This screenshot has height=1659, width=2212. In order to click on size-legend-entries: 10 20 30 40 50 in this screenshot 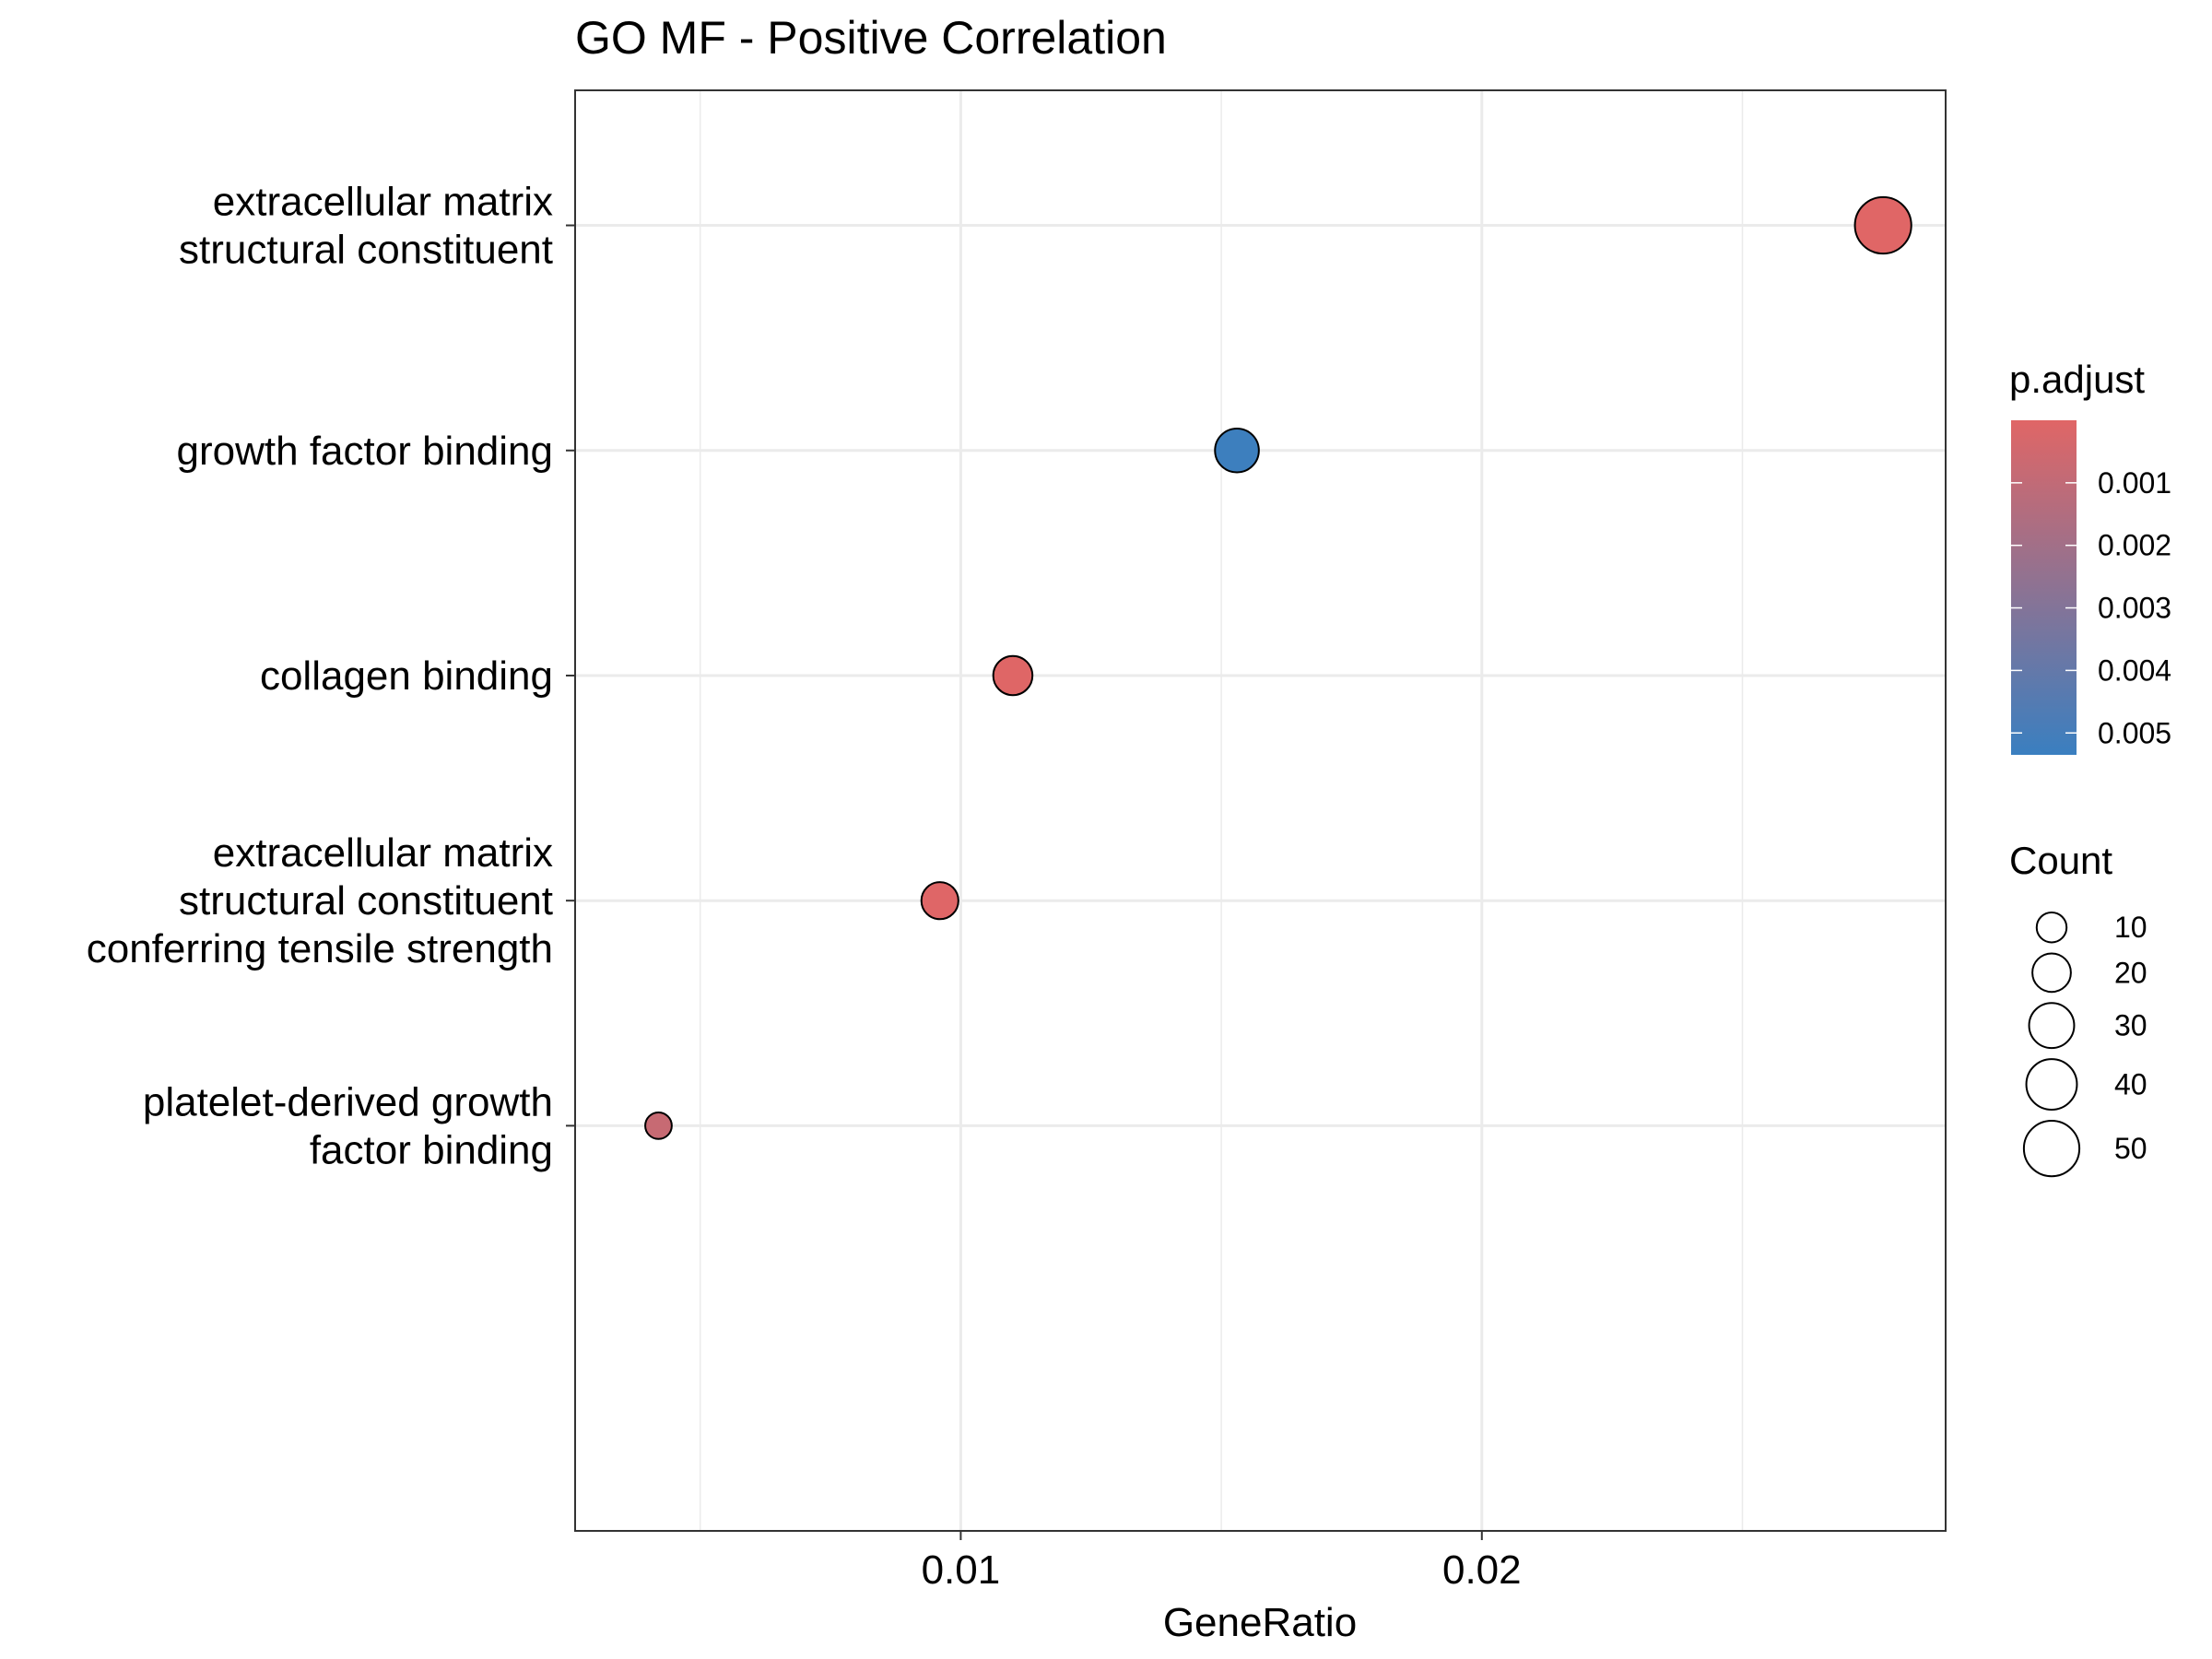, I will do `click(2084, 1044)`.